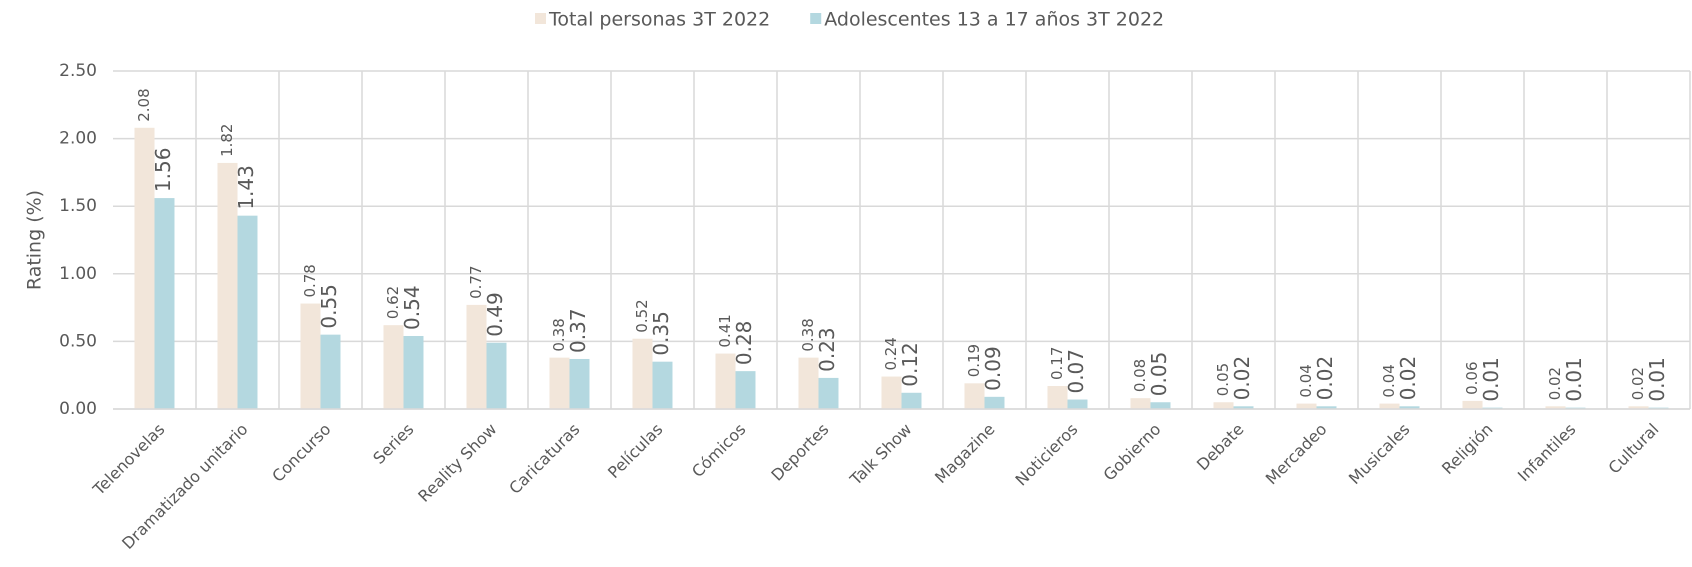  What do you see at coordinates (301, 453) in the screenshot?
I see `x-tick-label: Concurso` at bounding box center [301, 453].